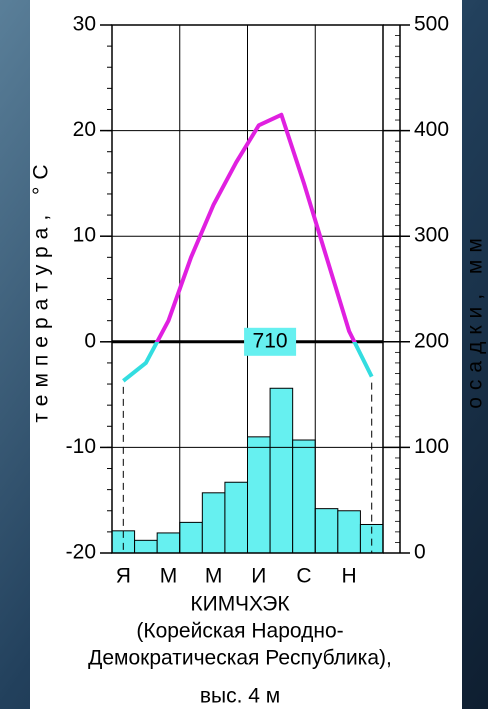 The image size is (488, 709). I want to click on subtitle: выс. 4 м, so click(240, 696).